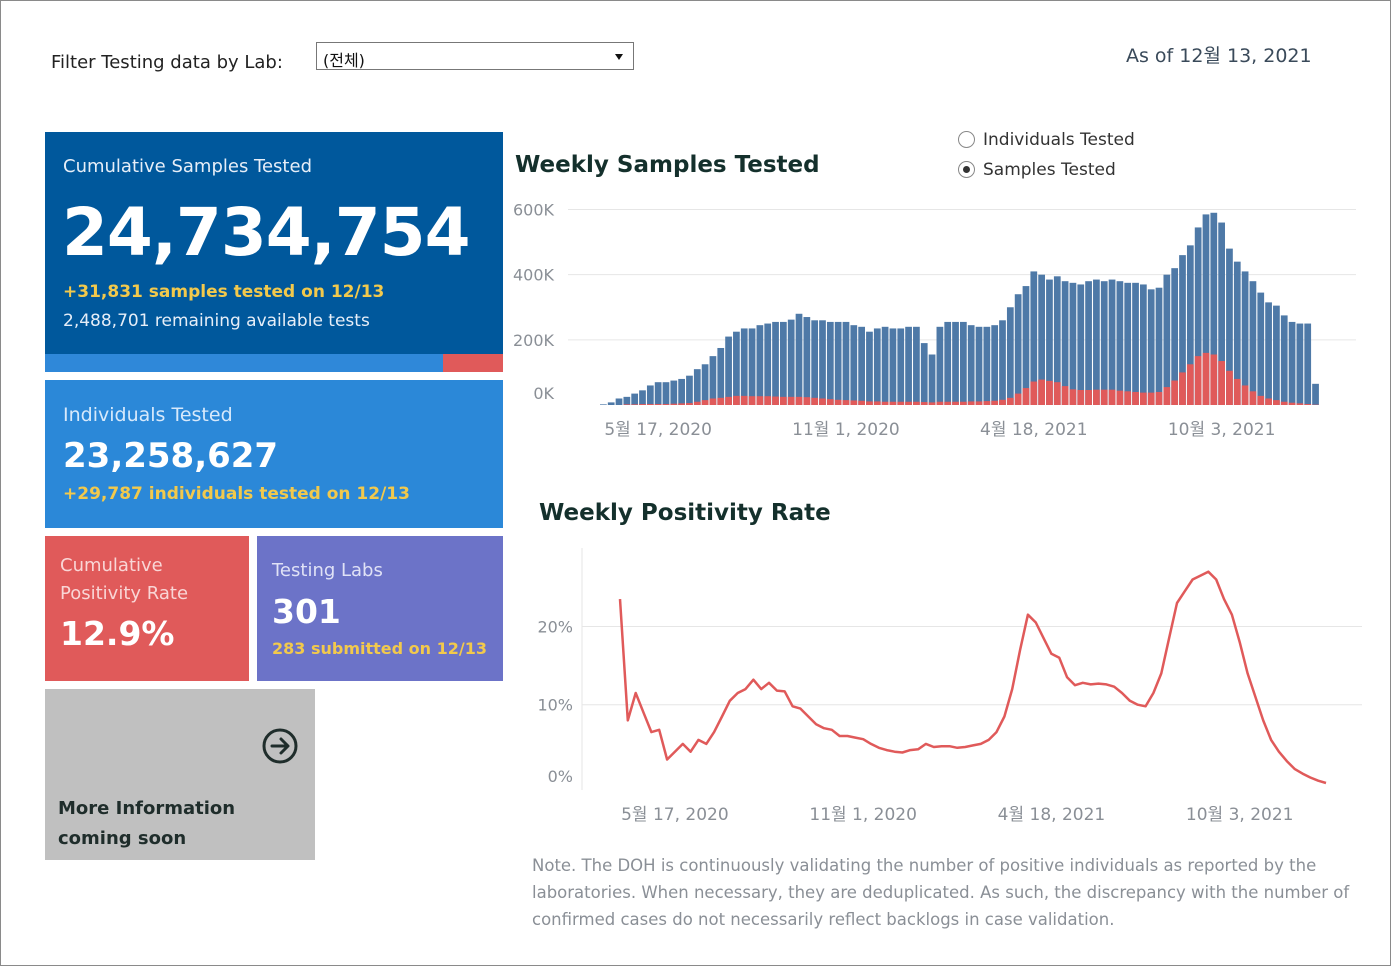 Image resolution: width=1391 pixels, height=966 pixels. What do you see at coordinates (543, 393) in the screenshot?
I see `y-tick-label: 0K` at bounding box center [543, 393].